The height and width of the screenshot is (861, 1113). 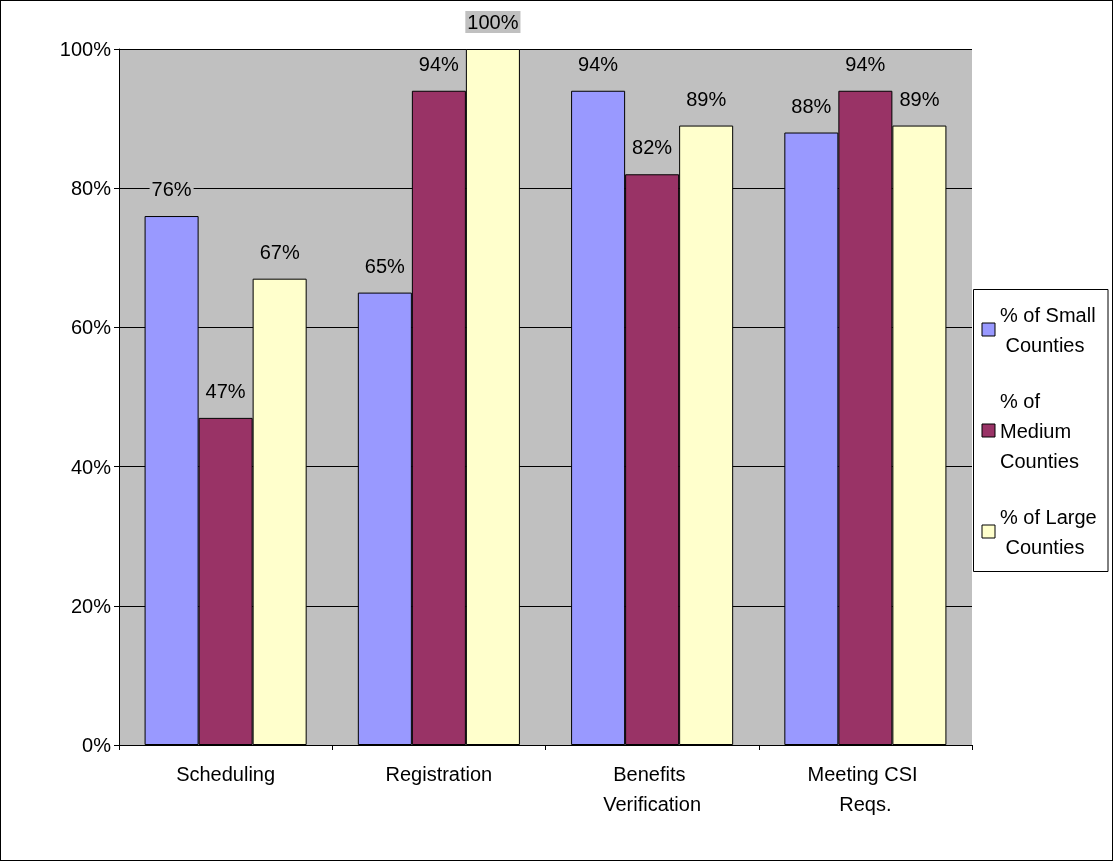 What do you see at coordinates (91, 605) in the screenshot?
I see `y-tick-label: 20%` at bounding box center [91, 605].